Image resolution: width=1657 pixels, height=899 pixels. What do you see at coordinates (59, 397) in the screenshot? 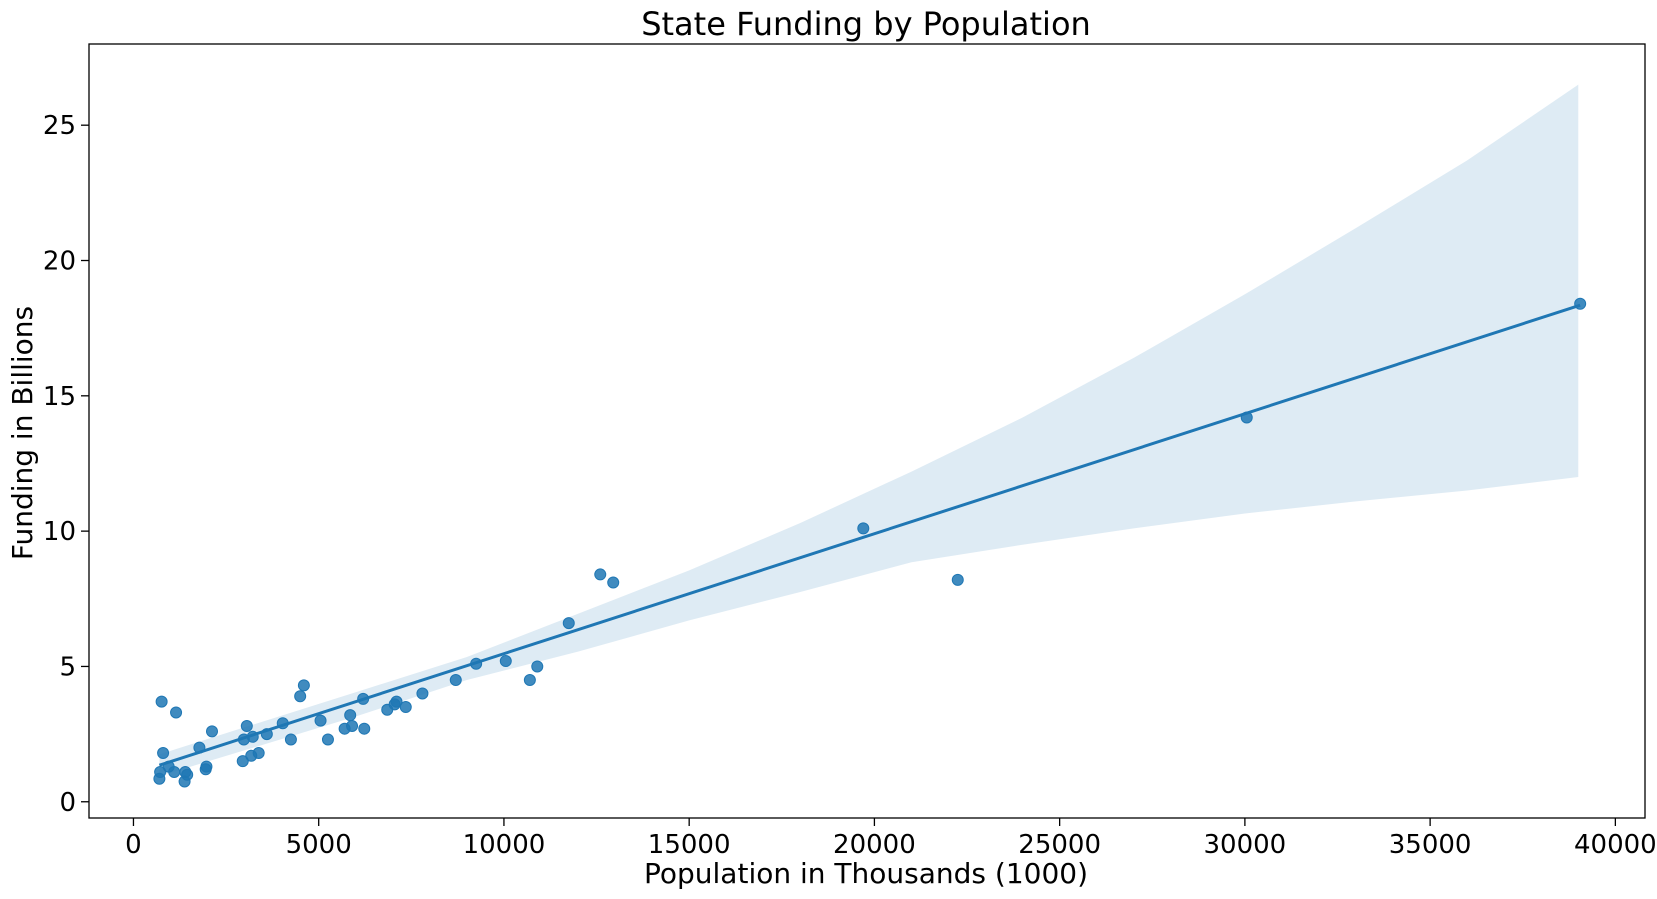
I see `y-tick-label: 15` at bounding box center [59, 397].